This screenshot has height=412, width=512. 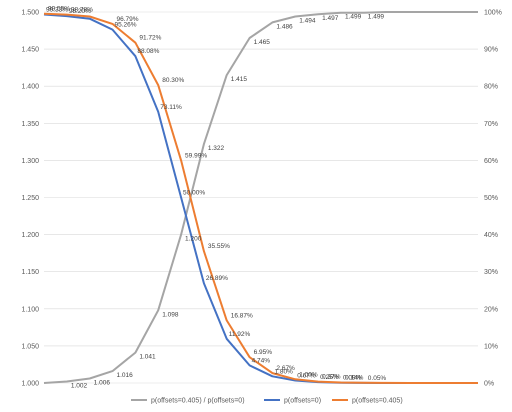 What do you see at coordinates (126, 25) in the screenshot?
I see `data-label: 95.26%` at bounding box center [126, 25].